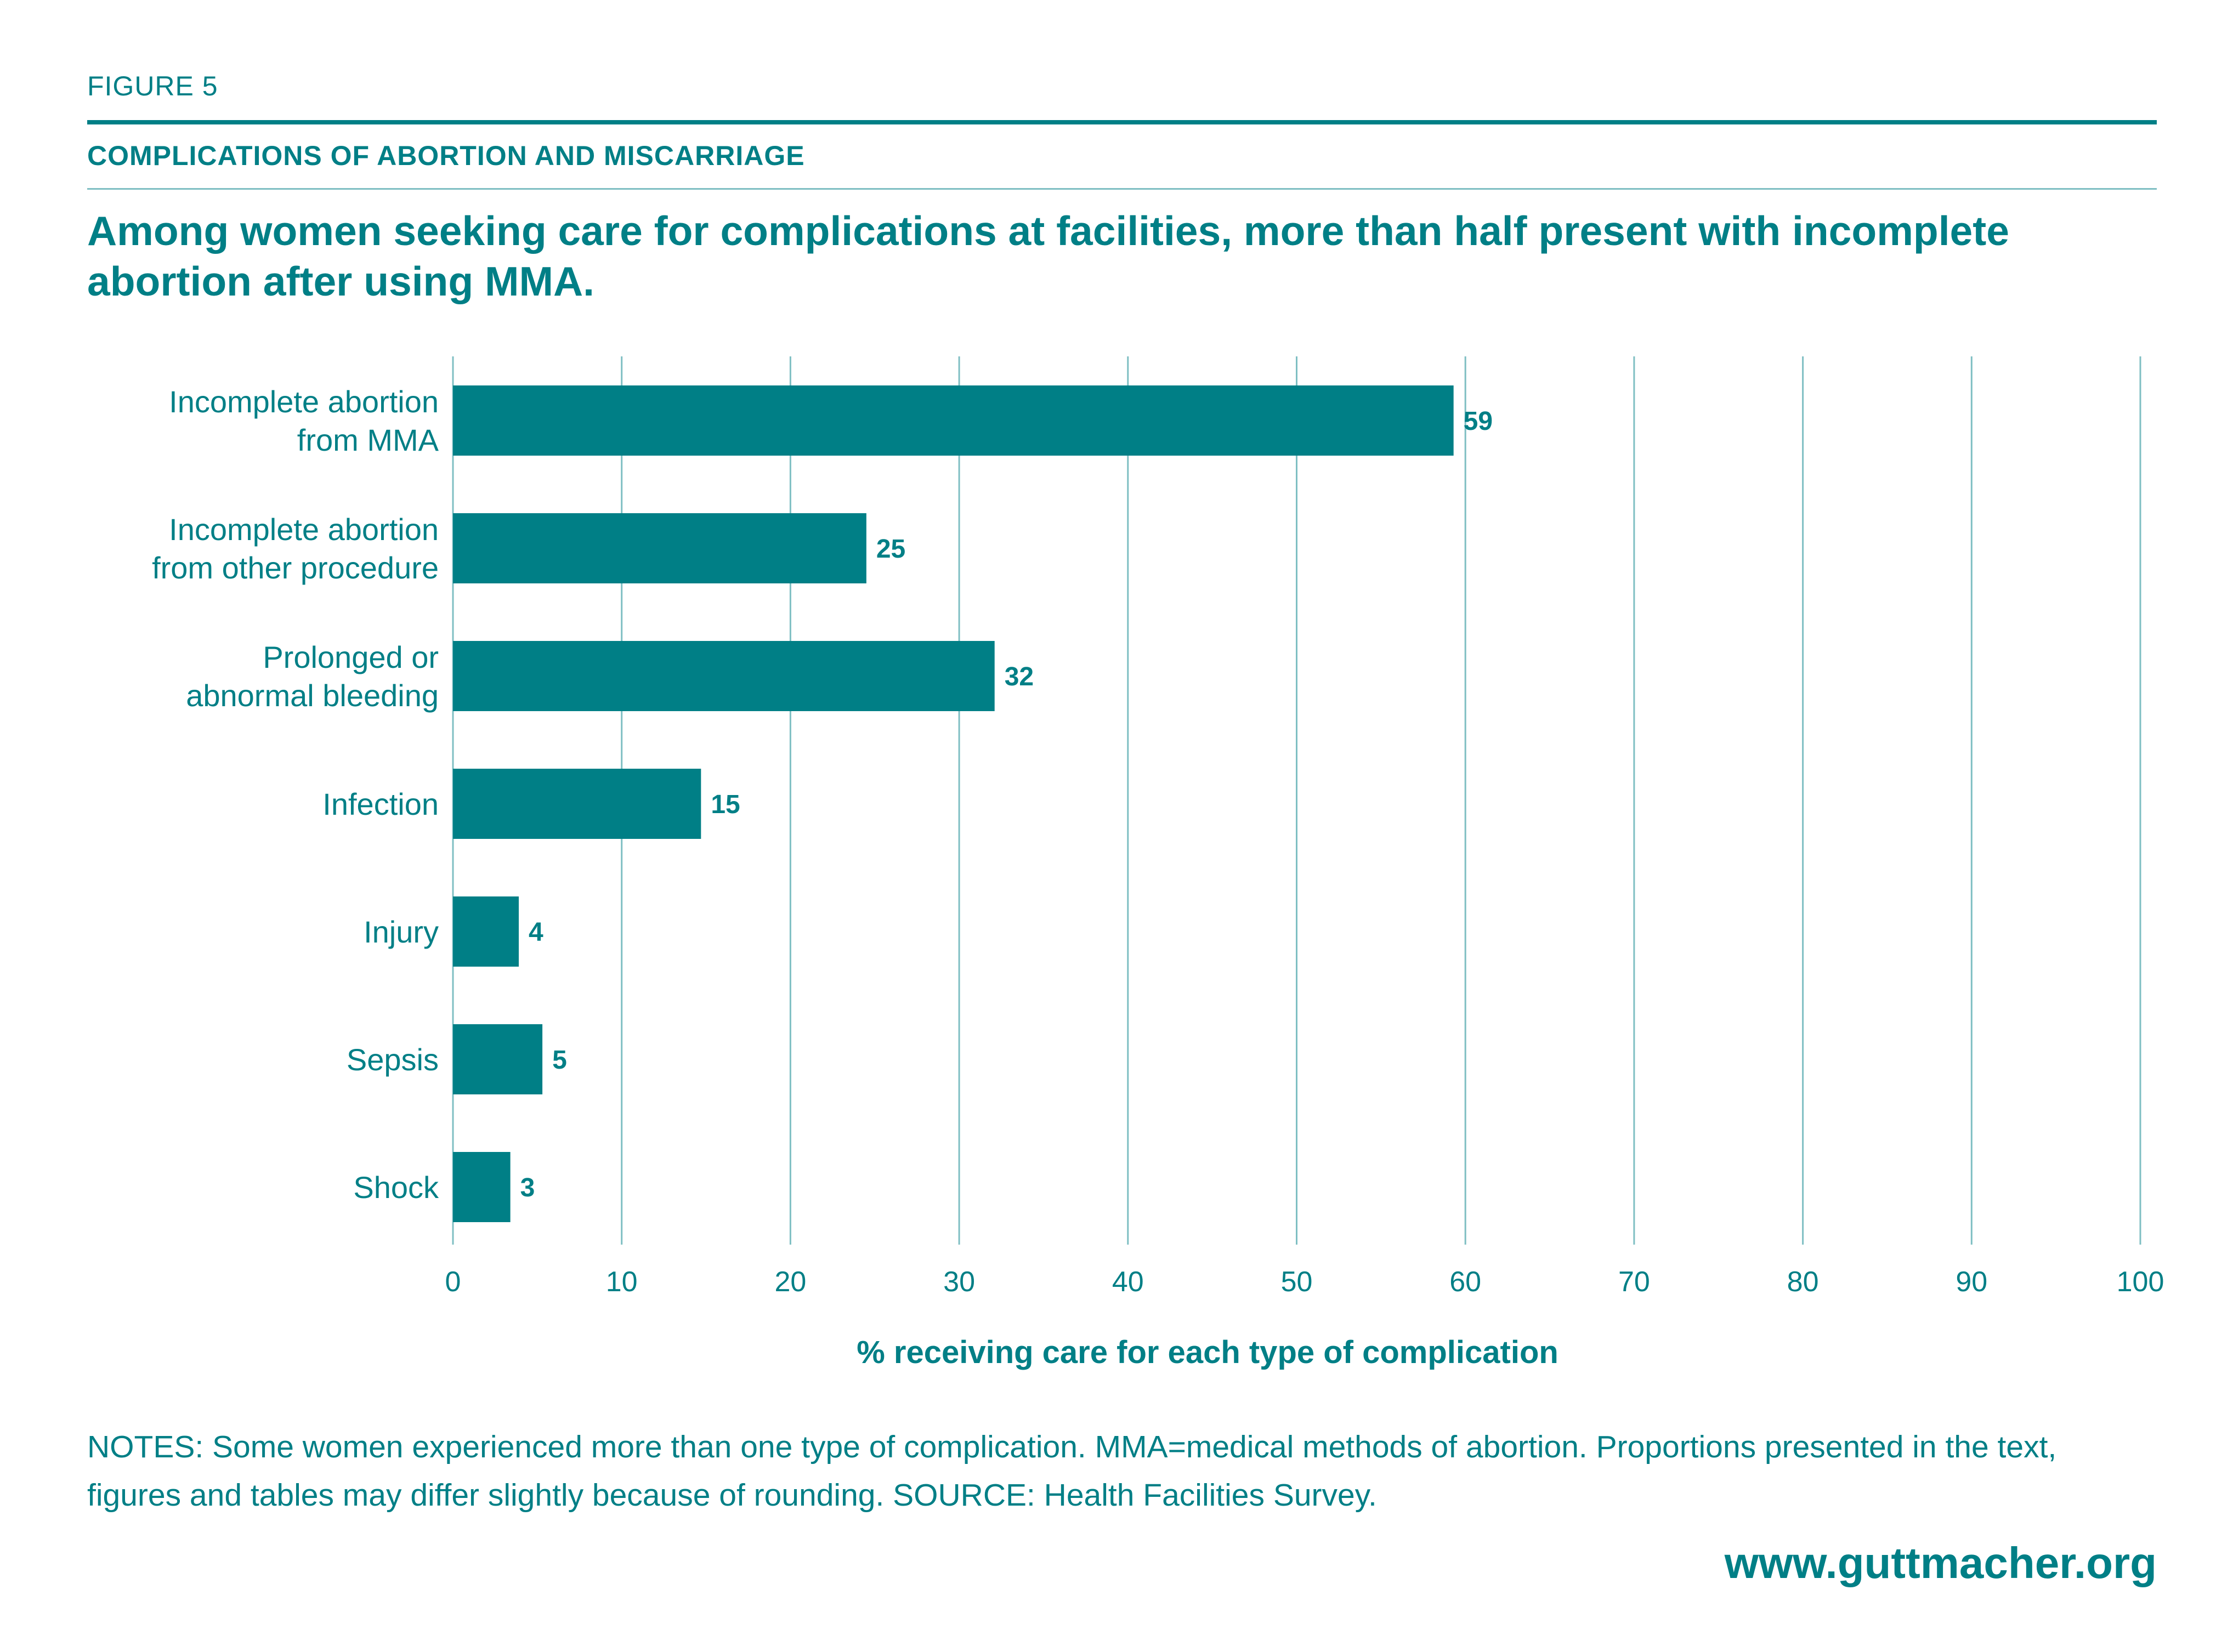 Image resolution: width=2233 pixels, height=1652 pixels. What do you see at coordinates (1128, 1282) in the screenshot?
I see `x-tick-label-40: 40` at bounding box center [1128, 1282].